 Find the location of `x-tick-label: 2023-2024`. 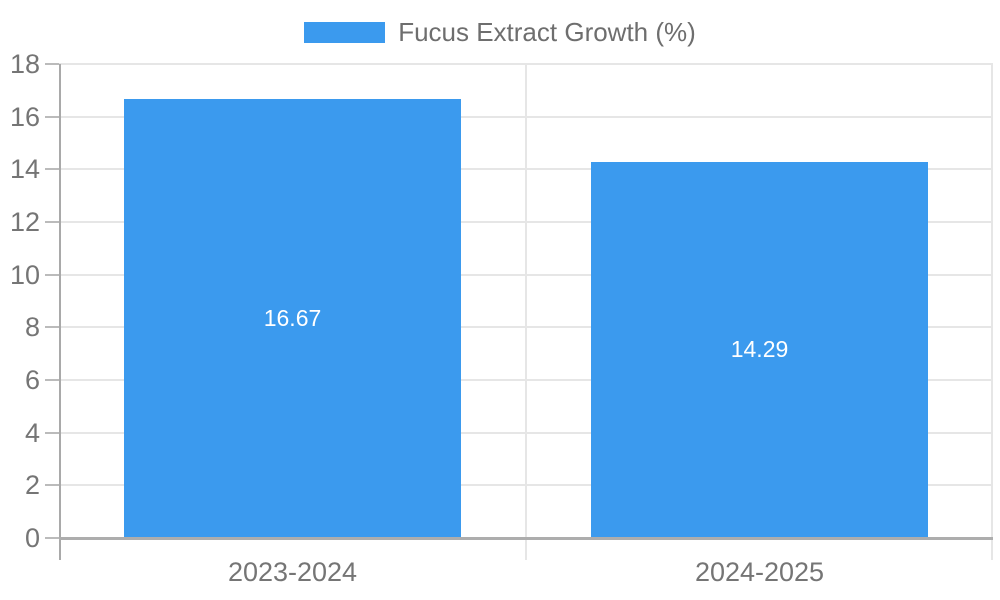

x-tick-label: 2023-2024 is located at coordinates (292, 572).